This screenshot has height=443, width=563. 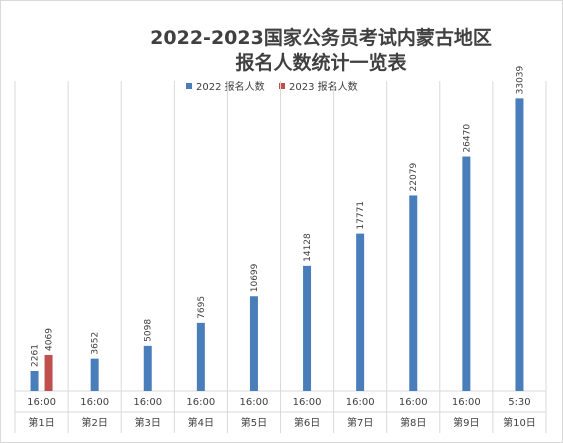 What do you see at coordinates (96, 343) in the screenshot?
I see `data-label: 3652` at bounding box center [96, 343].